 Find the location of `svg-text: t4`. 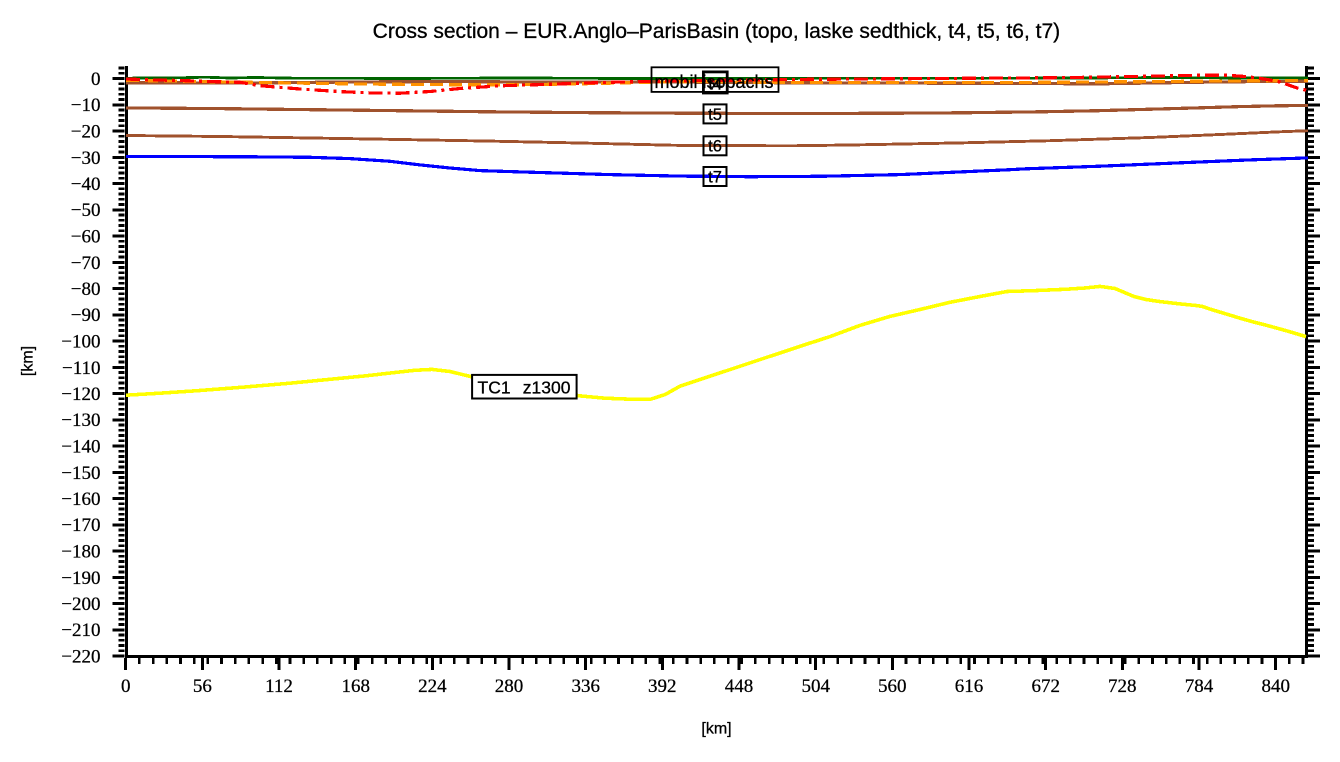

svg-text: t4 is located at coordinates (715, 84).